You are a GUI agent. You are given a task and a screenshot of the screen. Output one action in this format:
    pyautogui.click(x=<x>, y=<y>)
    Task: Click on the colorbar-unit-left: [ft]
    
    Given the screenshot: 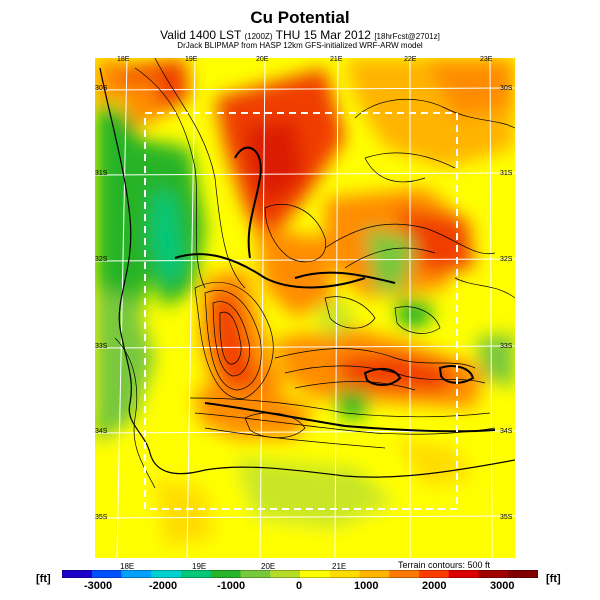 What is the action you would take?
    pyautogui.click(x=43, y=579)
    